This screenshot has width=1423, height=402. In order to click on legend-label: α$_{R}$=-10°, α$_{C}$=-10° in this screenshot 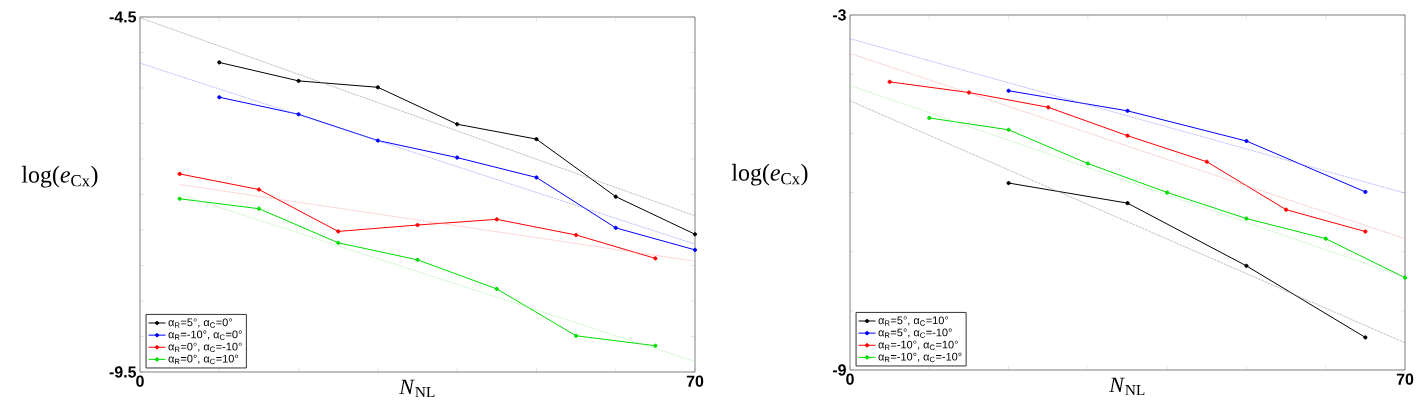, I will do `click(920, 357)`.